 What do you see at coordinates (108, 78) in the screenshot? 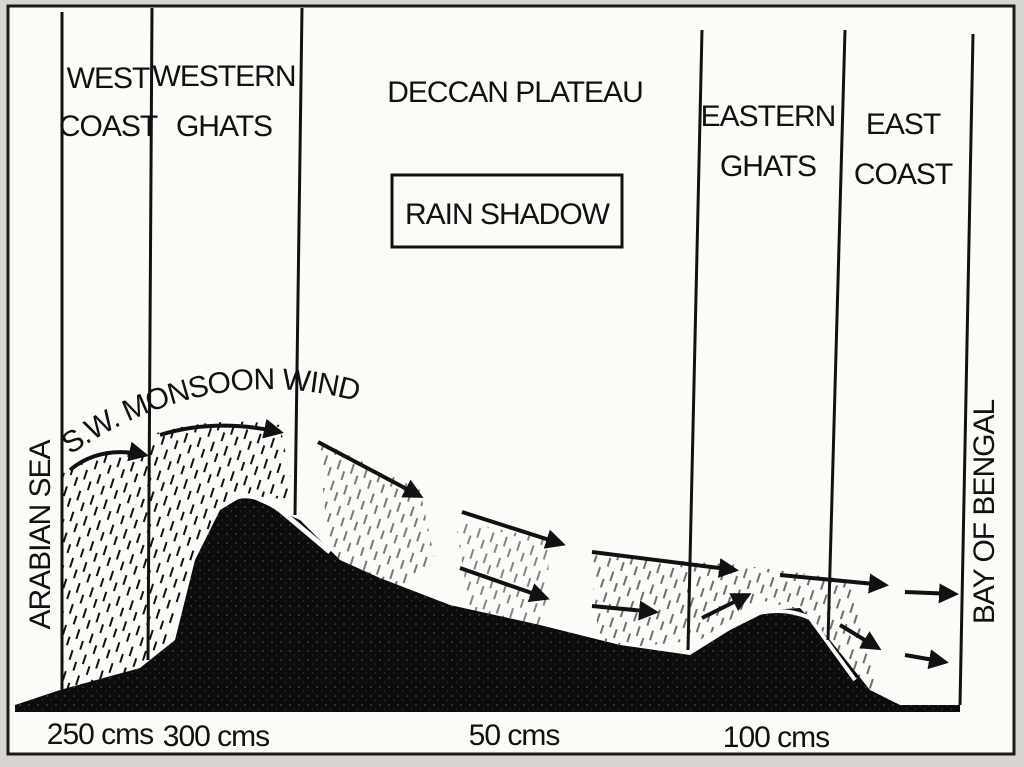
I see `west-coast-label-line1: WEST` at bounding box center [108, 78].